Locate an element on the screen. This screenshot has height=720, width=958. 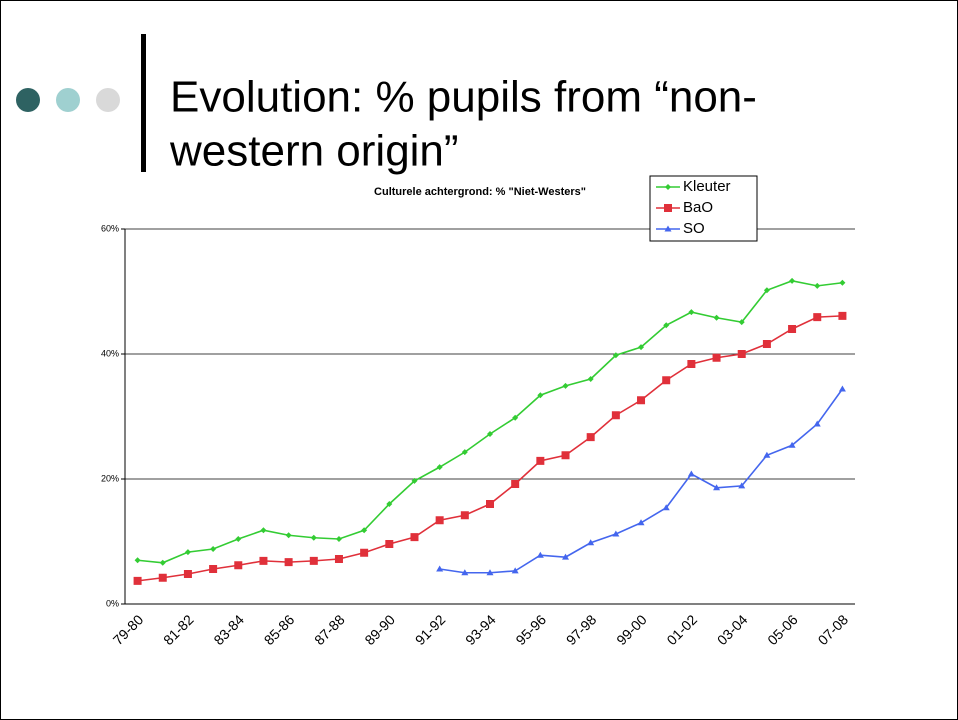
y-tick-label: 60% is located at coordinates (110, 228).